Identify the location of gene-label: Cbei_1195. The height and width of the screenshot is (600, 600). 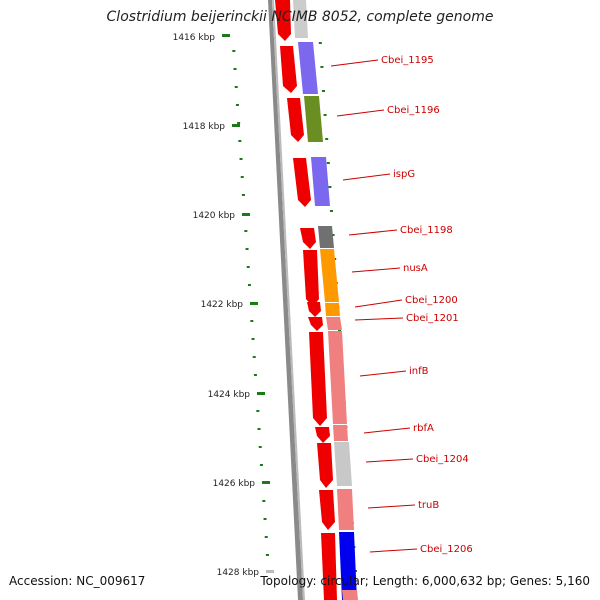
(407, 60).